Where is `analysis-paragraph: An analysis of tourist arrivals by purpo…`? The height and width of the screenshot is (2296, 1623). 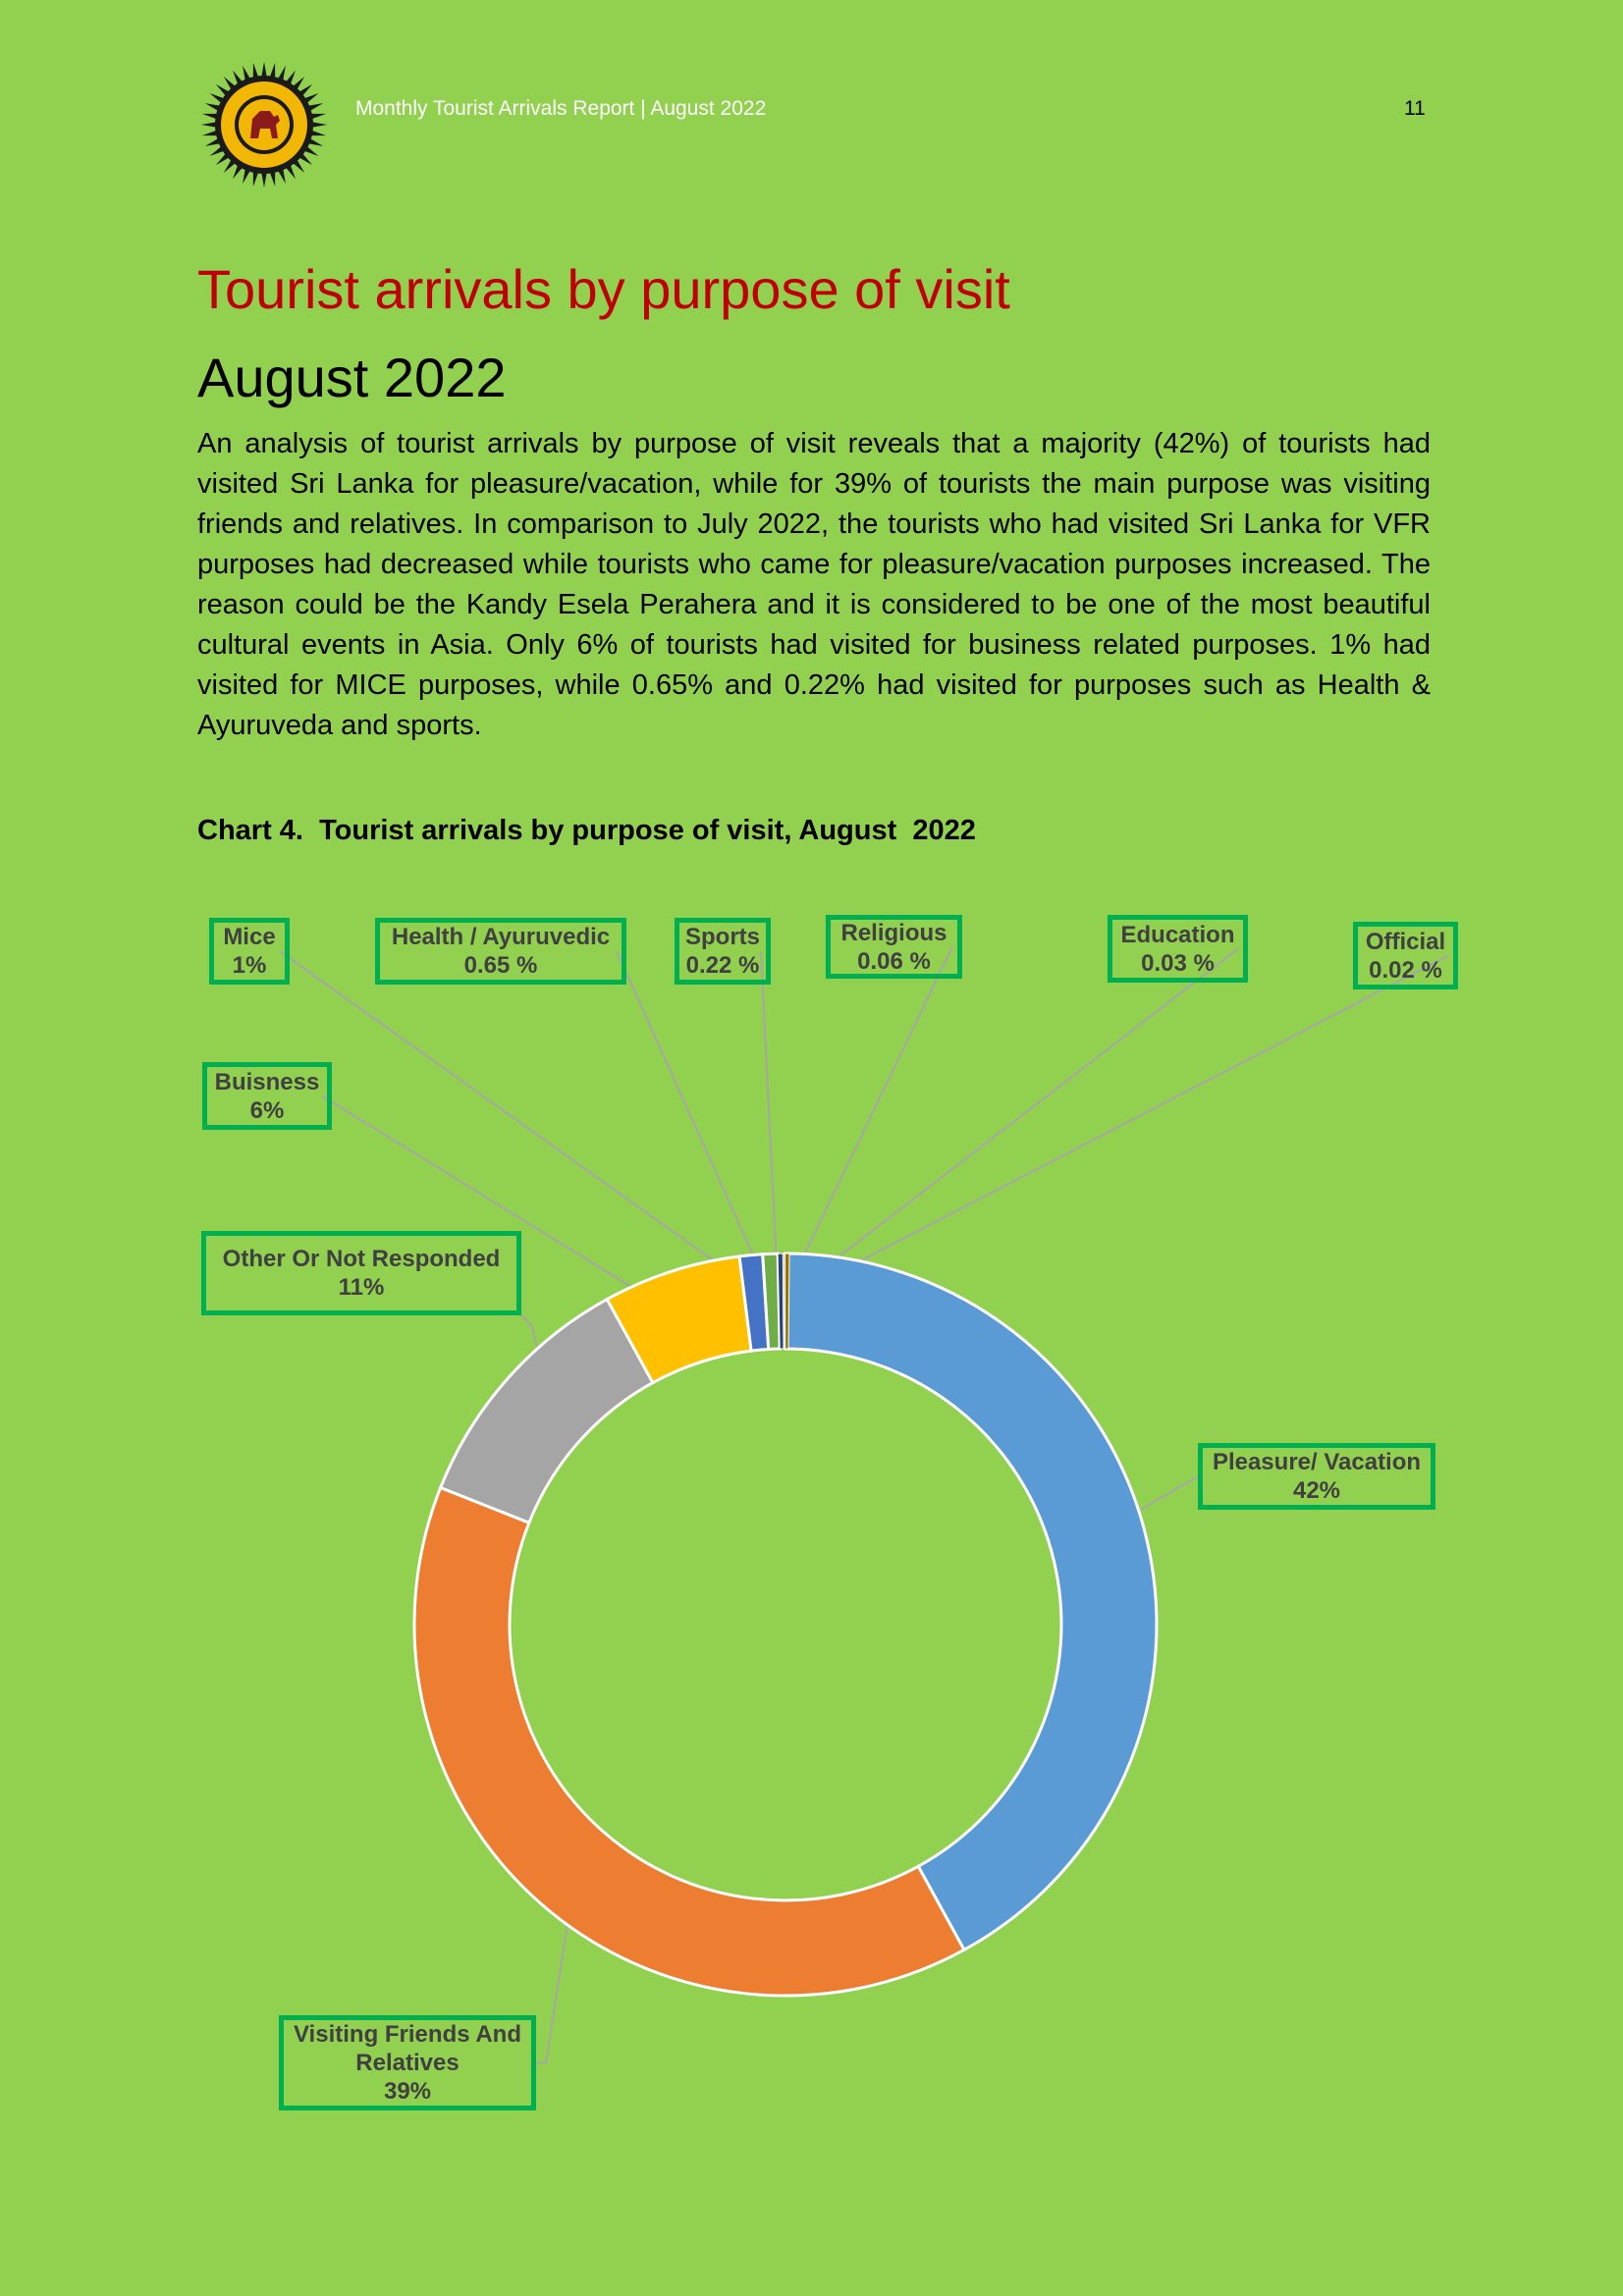
analysis-paragraph: An analysis of tourist arrivals by purpo… is located at coordinates (814, 585).